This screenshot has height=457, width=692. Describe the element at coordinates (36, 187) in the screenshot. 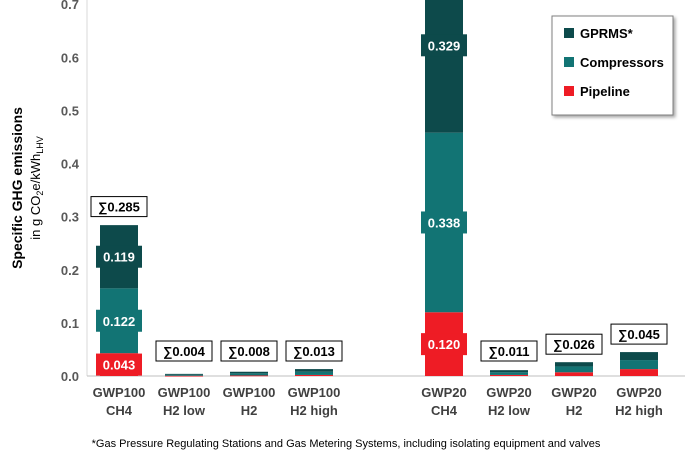

I see `y-axis-title-line2: in g CO2e/kWhLHV` at that location.